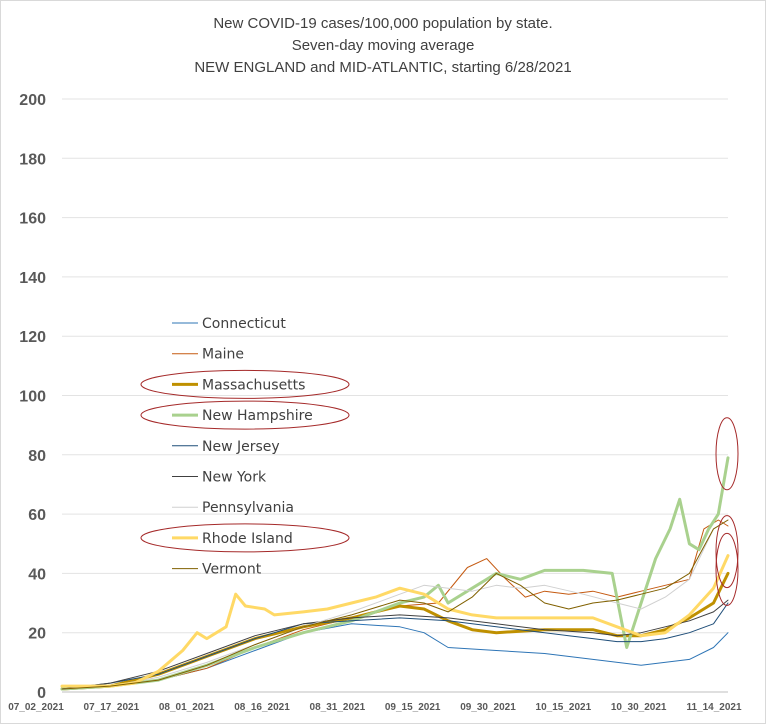  What do you see at coordinates (187, 707) in the screenshot?
I see `x-tick-label: 08_01_2021` at bounding box center [187, 707].